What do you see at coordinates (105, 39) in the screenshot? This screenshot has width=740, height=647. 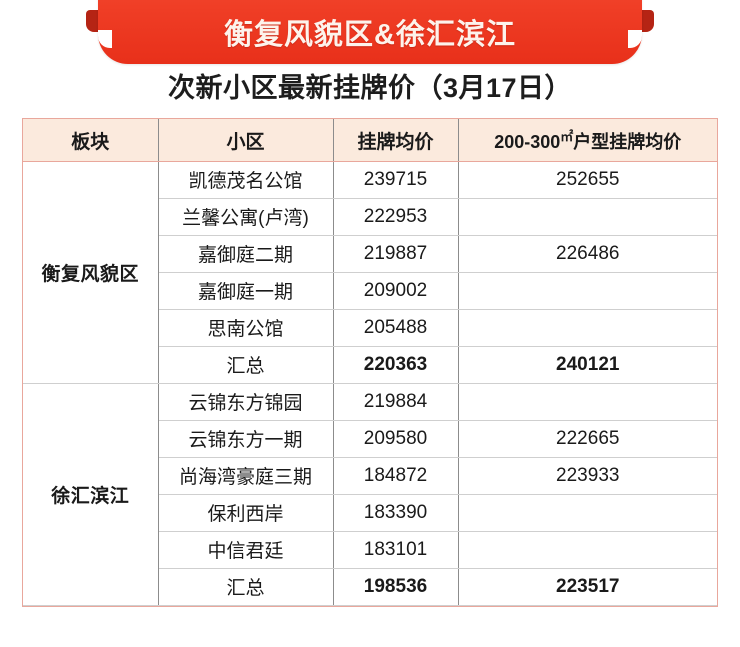 I see `ribbon-fold-left-decoration` at bounding box center [105, 39].